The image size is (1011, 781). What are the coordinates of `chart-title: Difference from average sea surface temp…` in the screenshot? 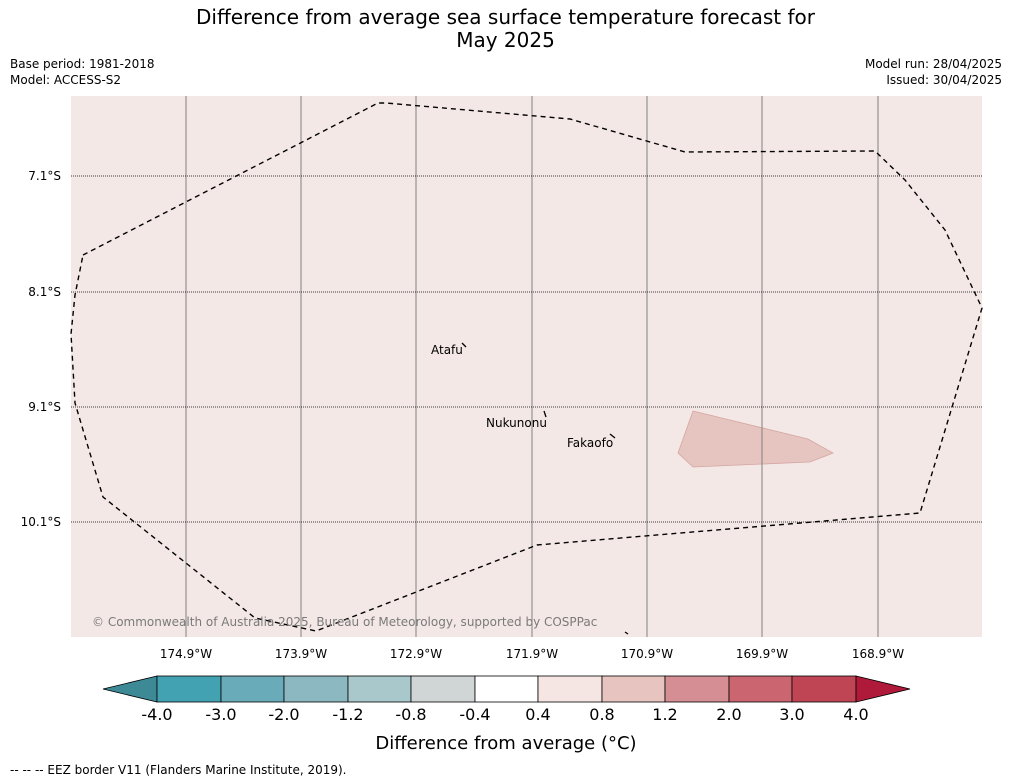 It's located at (505, 29).